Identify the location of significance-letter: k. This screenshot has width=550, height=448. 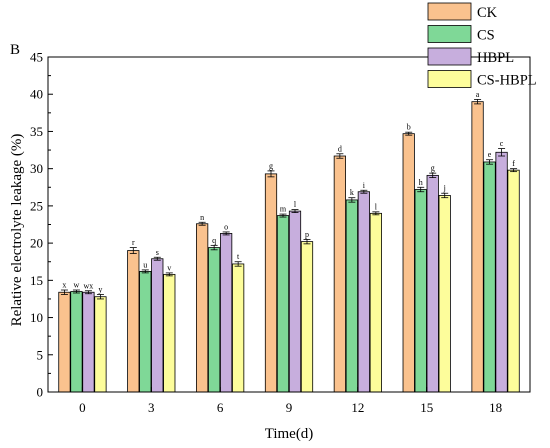
(352, 192).